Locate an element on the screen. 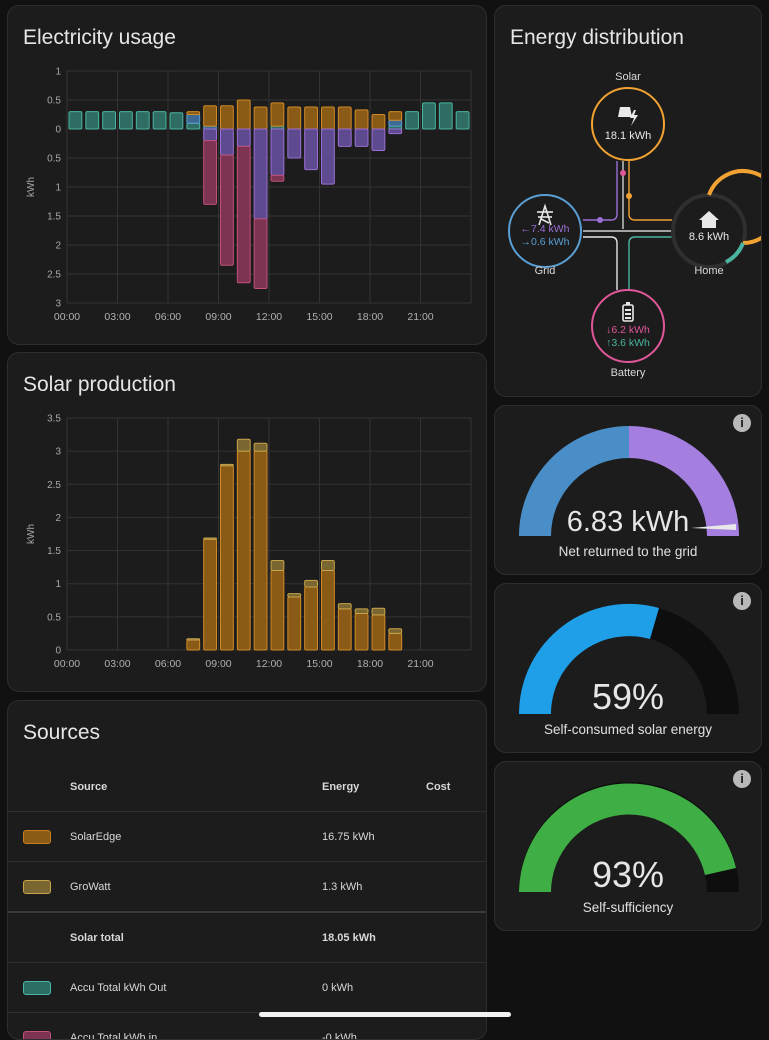 The width and height of the screenshot is (769, 1040). x-tick-label: 09:00 is located at coordinates (218, 664).